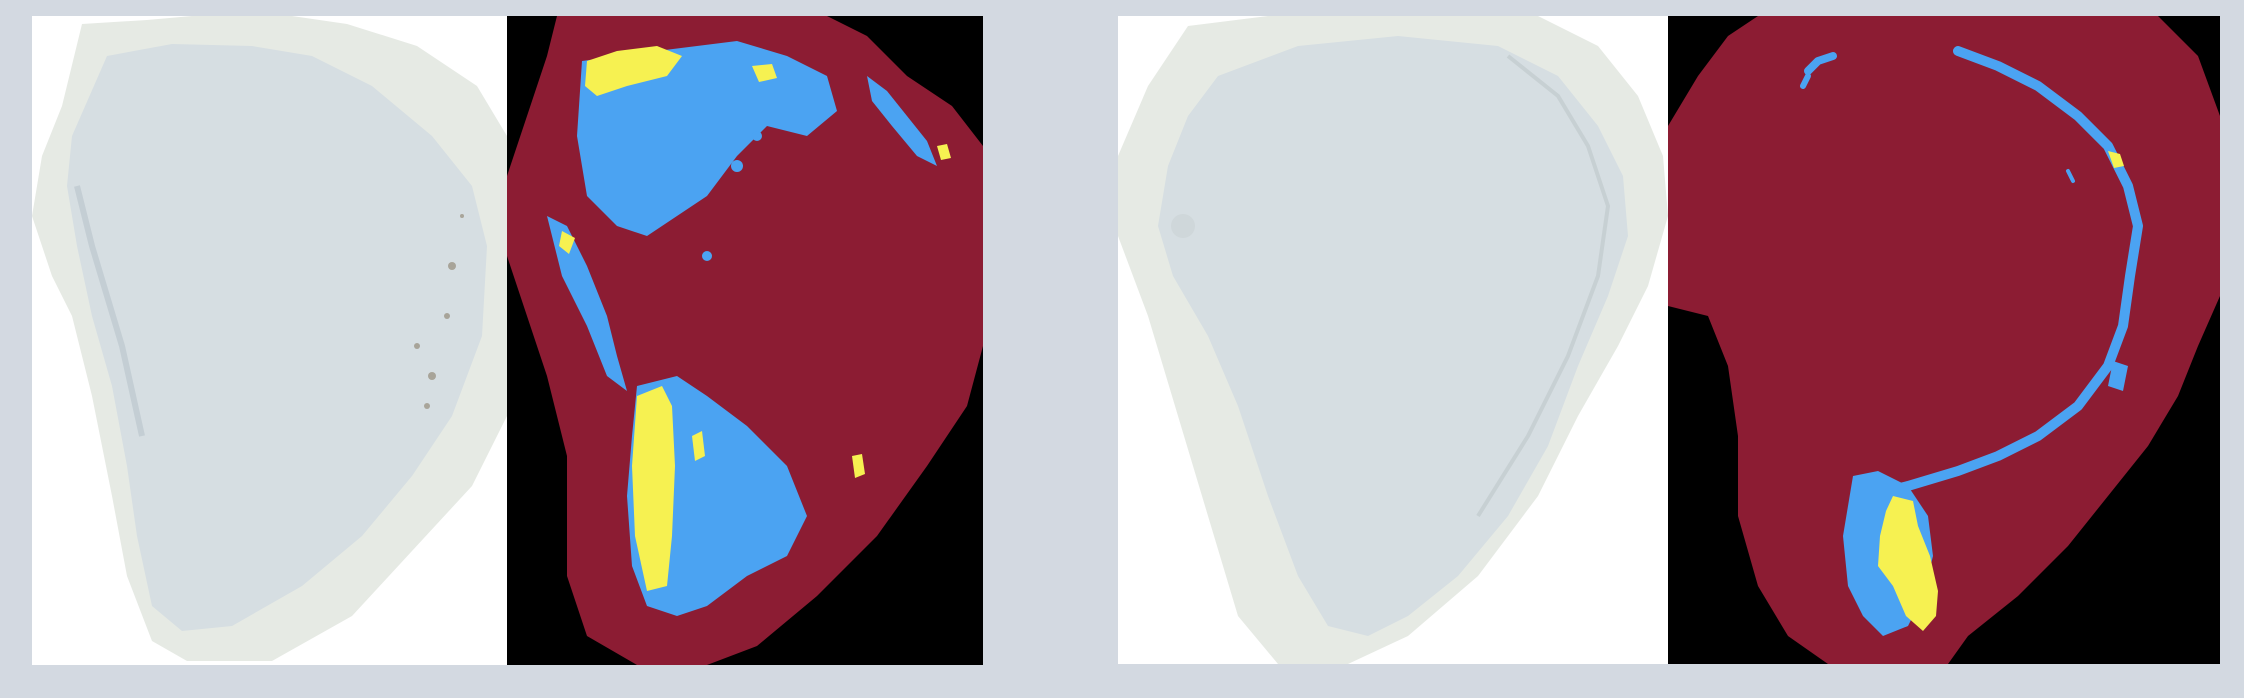 Image resolution: width=2244 pixels, height=698 pixels. I want to click on tissue-dark-spots, so click(439, 311).